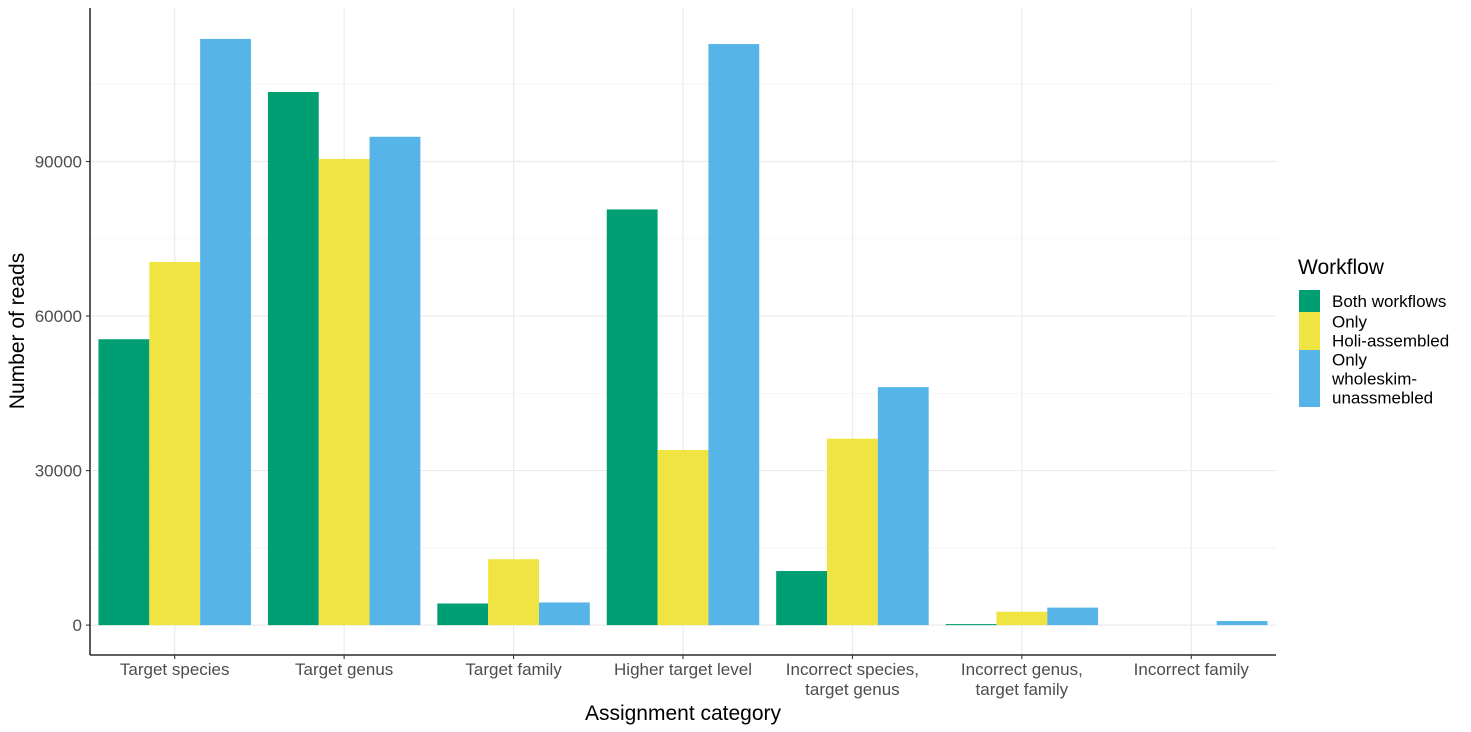 The height and width of the screenshot is (732, 1471). I want to click on y-axis-title: Number of reads, so click(17, 331).